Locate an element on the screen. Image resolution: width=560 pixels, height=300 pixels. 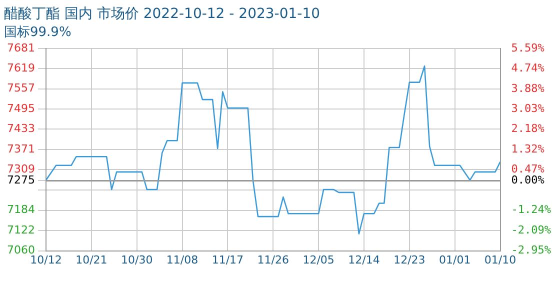
y-tick-label: 7433 is located at coordinates (20, 129).